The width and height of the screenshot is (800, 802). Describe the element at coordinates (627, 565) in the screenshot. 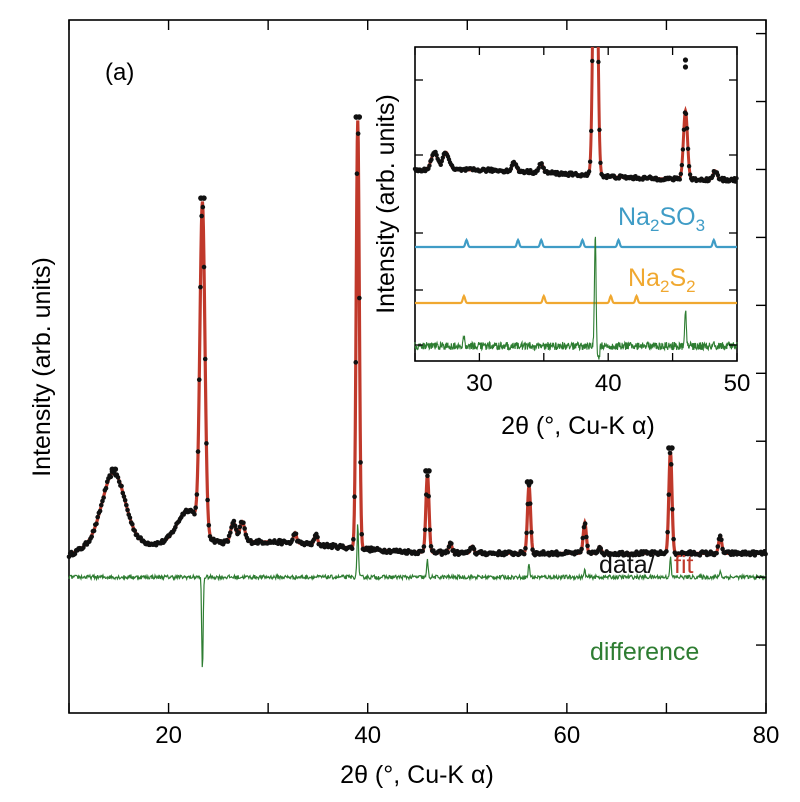

I see `data-label: data/` at that location.